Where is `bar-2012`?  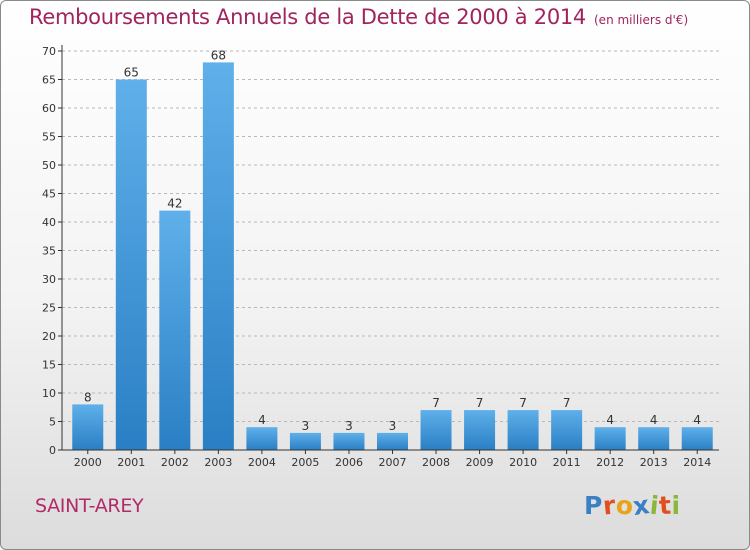 bar-2012 is located at coordinates (610, 438).